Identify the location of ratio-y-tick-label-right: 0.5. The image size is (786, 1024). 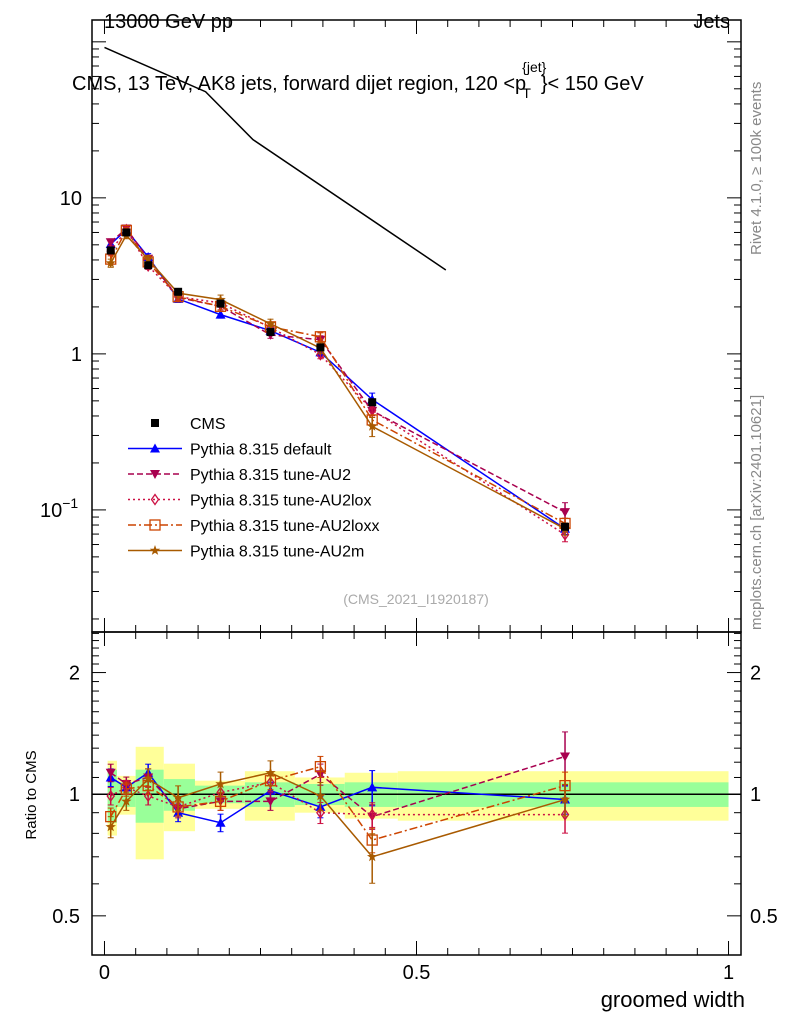
(764, 917).